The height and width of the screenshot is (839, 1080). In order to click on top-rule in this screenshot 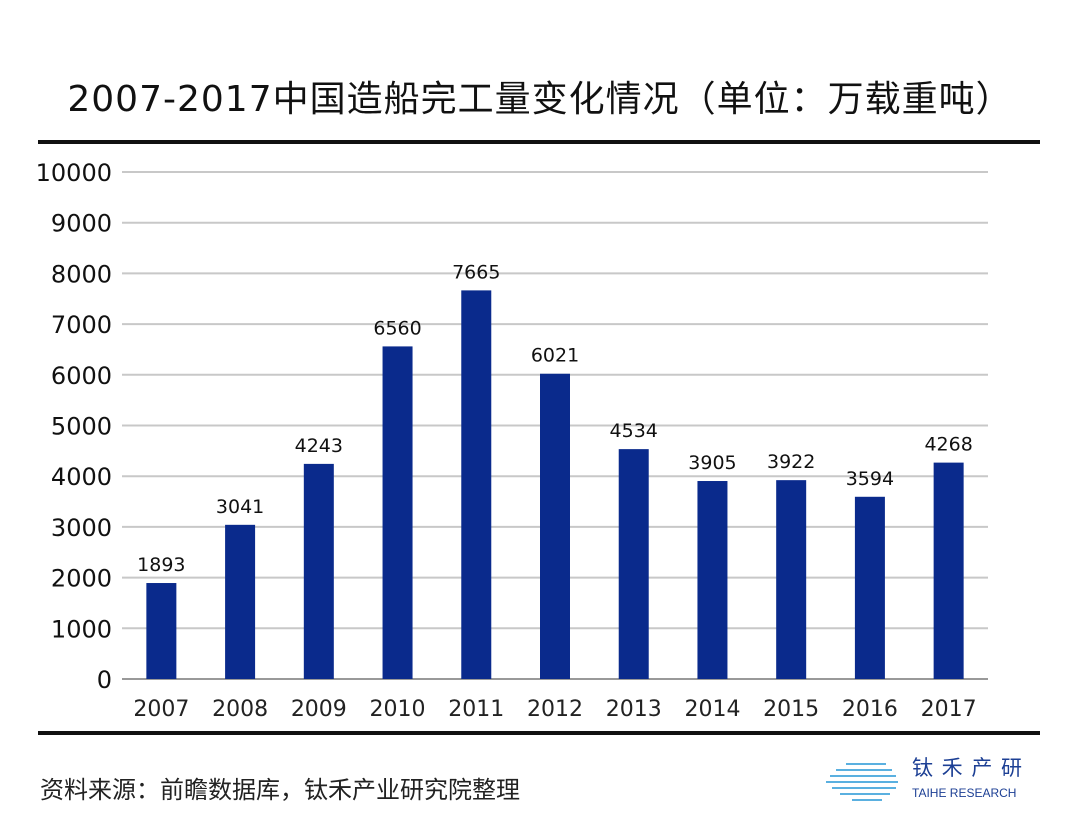, I will do `click(539, 142)`.